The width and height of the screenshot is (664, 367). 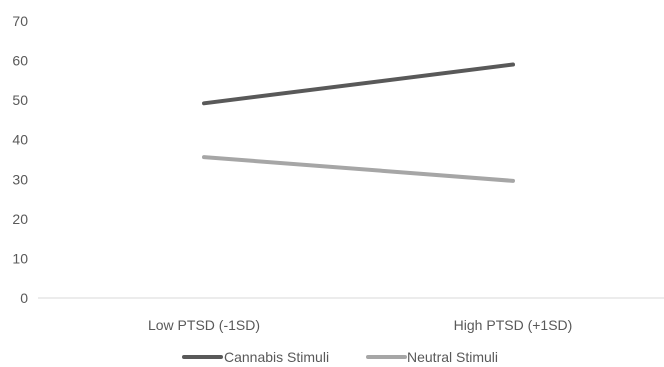 I want to click on legend-label: Neutral Stimuli, so click(x=452, y=357).